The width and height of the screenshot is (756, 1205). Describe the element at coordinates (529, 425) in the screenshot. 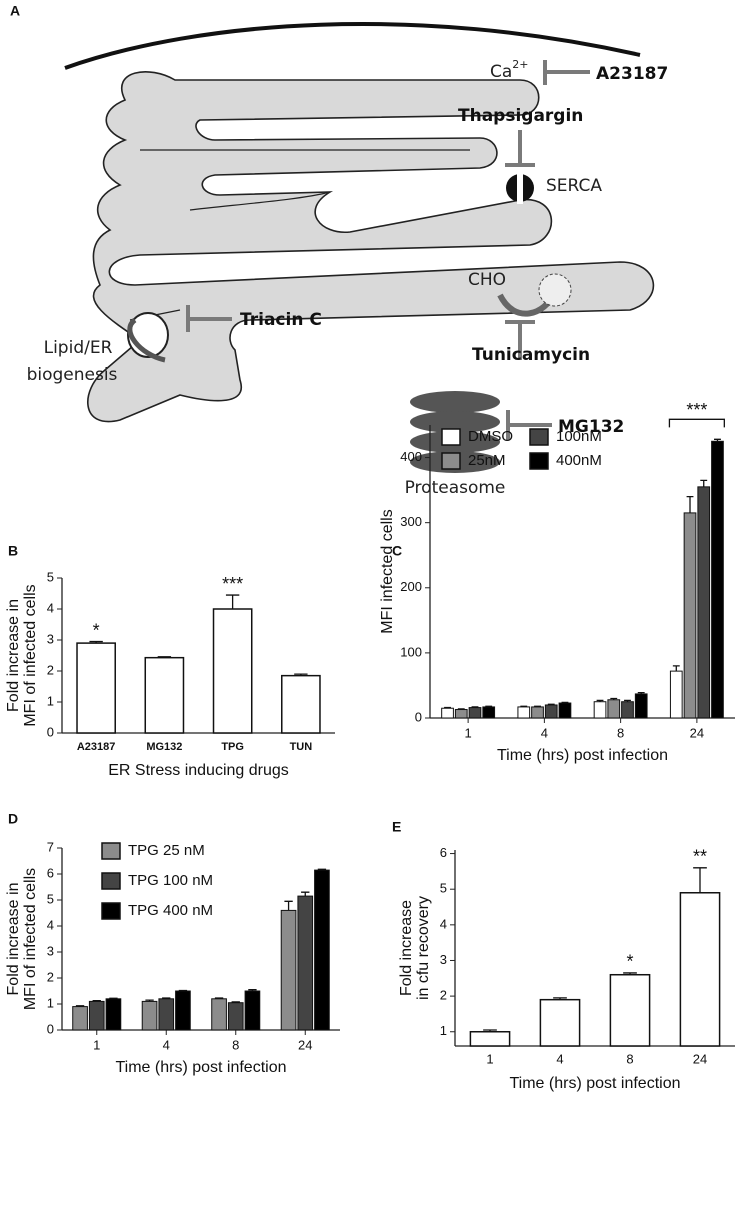

I see `inhibitor` at that location.